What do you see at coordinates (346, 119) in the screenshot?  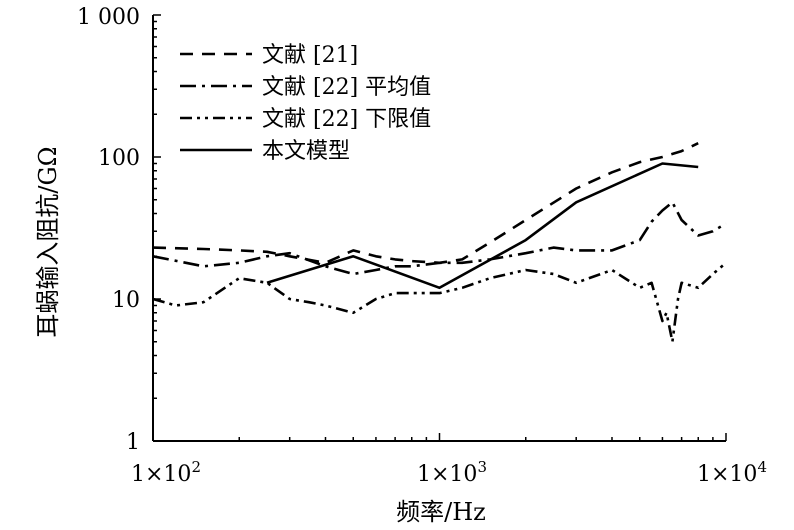 I see `legend-label-ref22-lower: 文献 [22] 下限值` at bounding box center [346, 119].